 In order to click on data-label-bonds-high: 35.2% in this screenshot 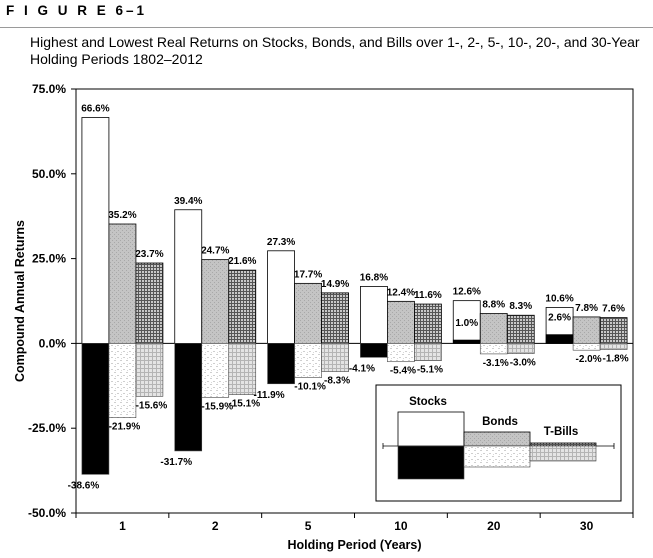, I will do `click(122, 215)`.